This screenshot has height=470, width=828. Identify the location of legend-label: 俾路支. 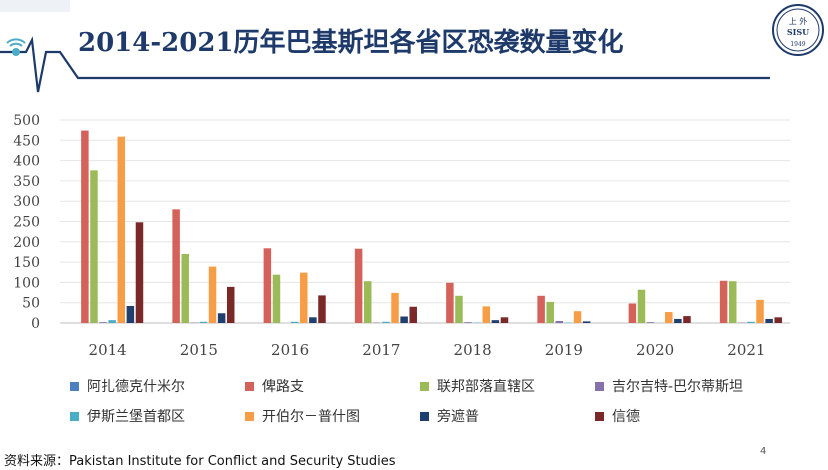
(283, 387).